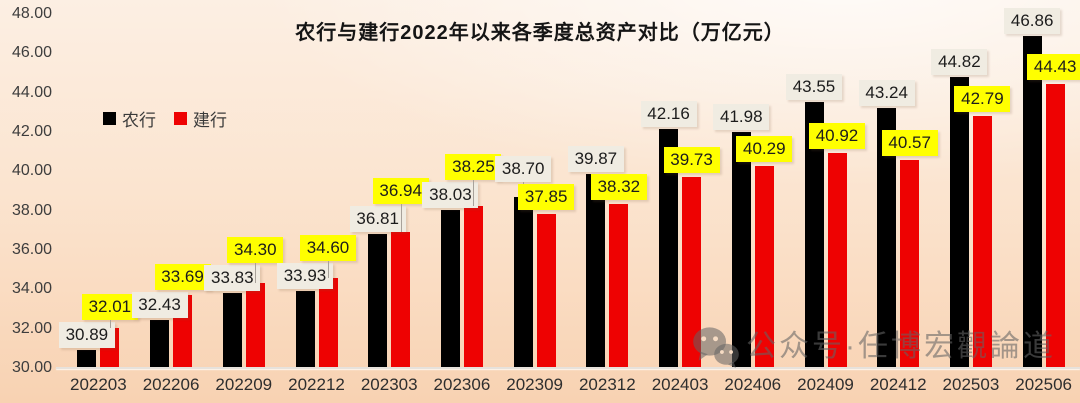 The image size is (1080, 403). Describe the element at coordinates (305, 275) in the screenshot. I see `data-label-nonghang-202212: 33.93` at that location.